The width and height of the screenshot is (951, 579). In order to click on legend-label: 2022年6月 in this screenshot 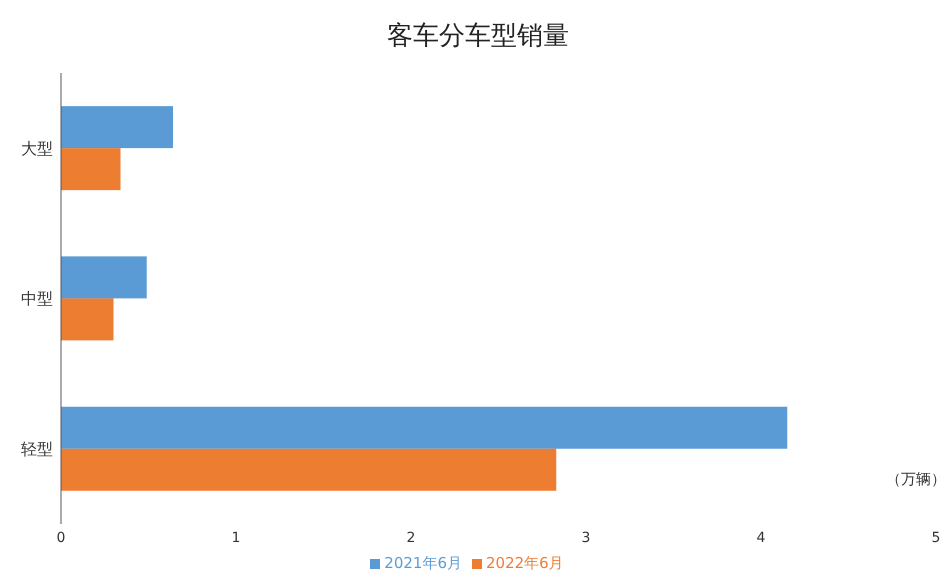, I will do `click(525, 563)`.